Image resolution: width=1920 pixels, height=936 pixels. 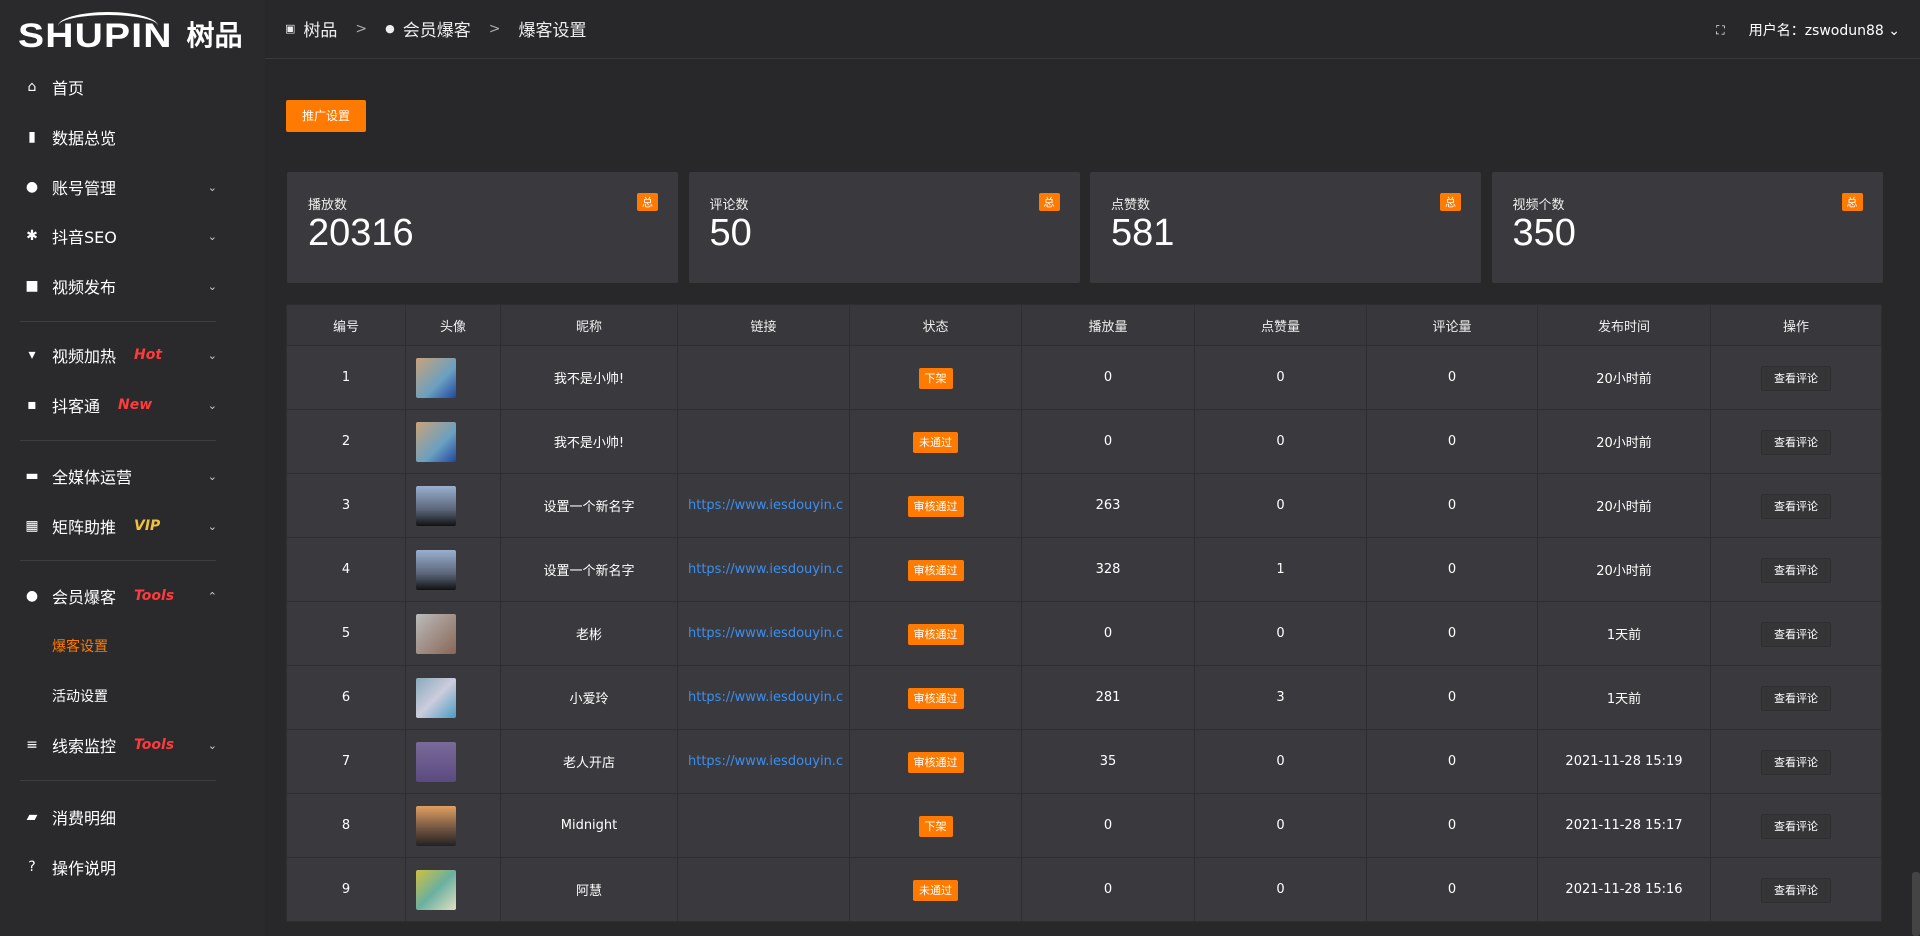 What do you see at coordinates (80, 647) in the screenshot?
I see `sidebar-subitem: 爆客设置` at bounding box center [80, 647].